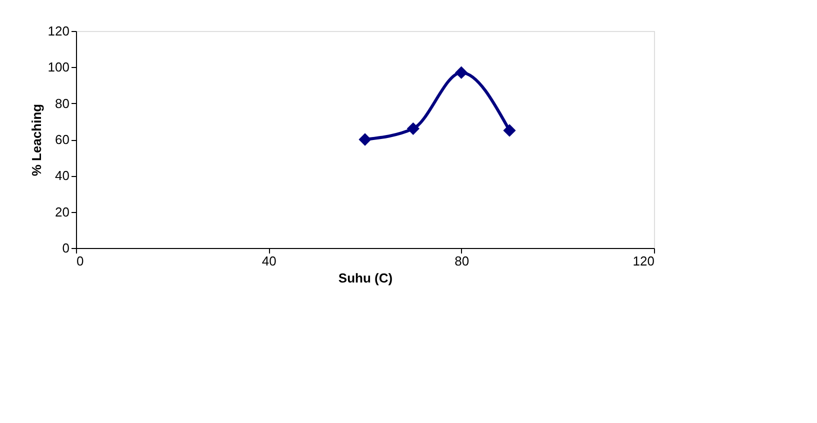 This screenshot has height=423, width=817. I want to click on x-tick-label: 80, so click(462, 261).